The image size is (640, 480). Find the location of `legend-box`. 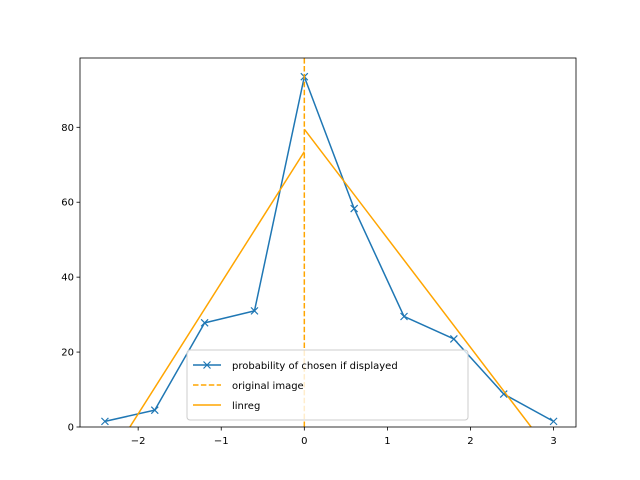

legend-box is located at coordinates (327, 385).